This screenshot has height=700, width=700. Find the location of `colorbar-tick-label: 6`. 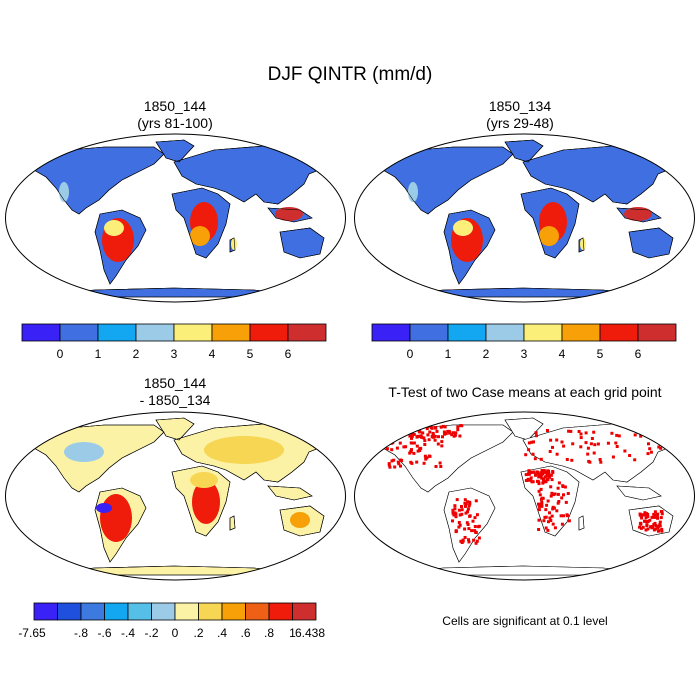

colorbar-tick-label: 6 is located at coordinates (638, 354).